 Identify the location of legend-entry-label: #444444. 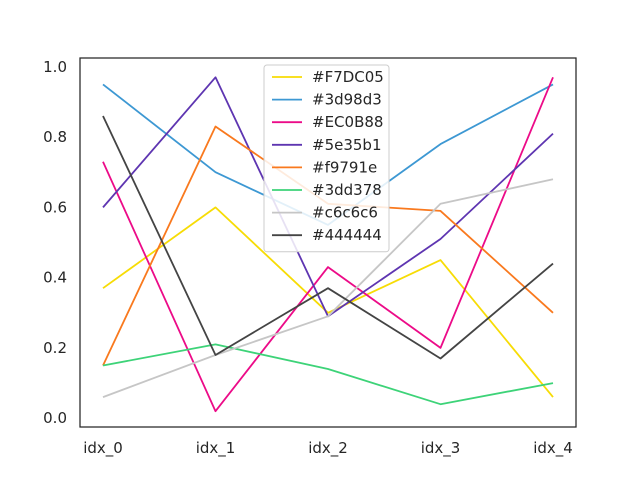
(347, 235).